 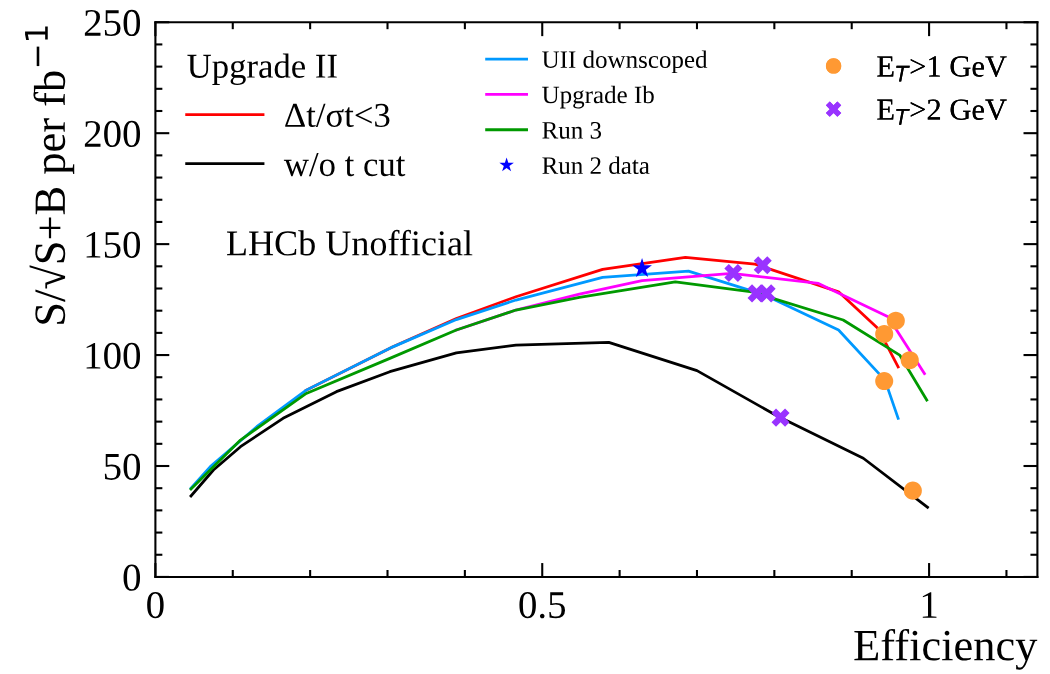 What do you see at coordinates (155, 605) in the screenshot?
I see `x-tick-label: 0` at bounding box center [155, 605].